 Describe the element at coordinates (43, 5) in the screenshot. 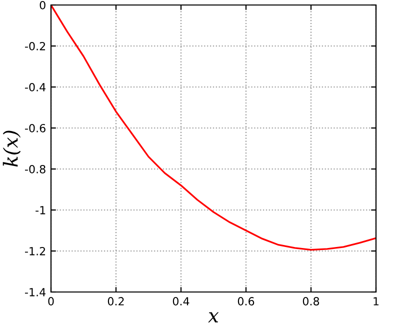

I see `y-tick-label: 0` at that location.